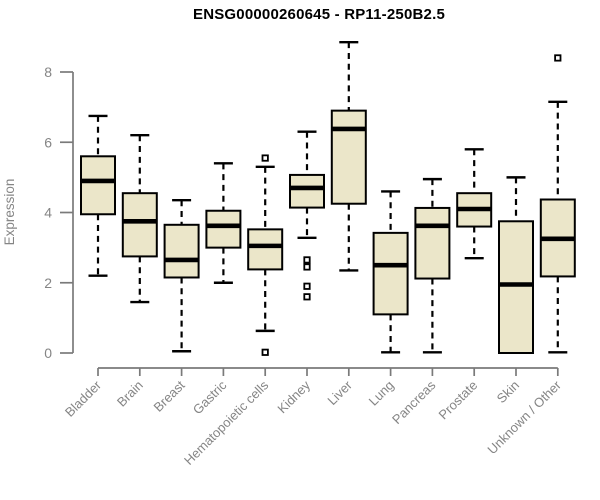 This screenshot has height=500, width=600. What do you see at coordinates (48, 283) in the screenshot?
I see `y-tick-label-2: 2` at bounding box center [48, 283].